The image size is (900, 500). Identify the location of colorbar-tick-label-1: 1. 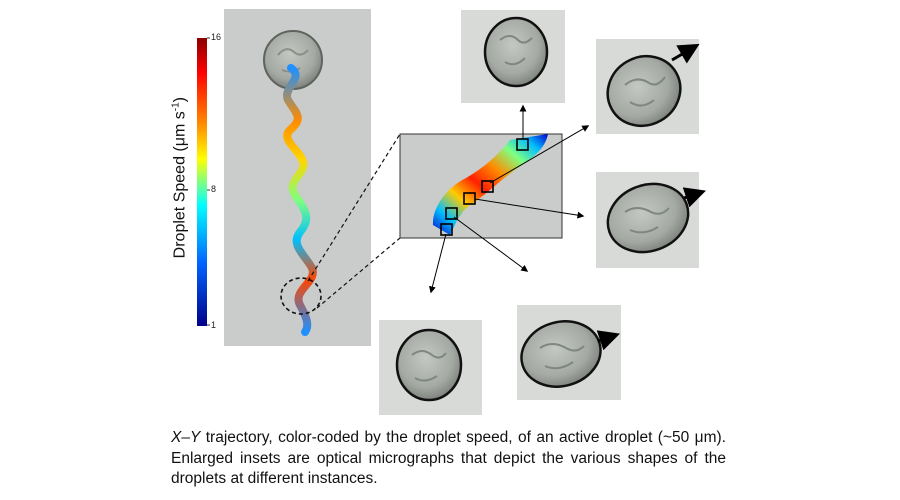
(214, 325).